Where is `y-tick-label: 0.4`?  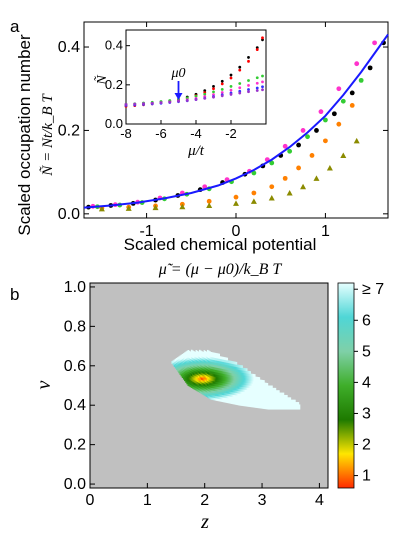
y-tick-label: 0.4 is located at coordinates (69, 47).